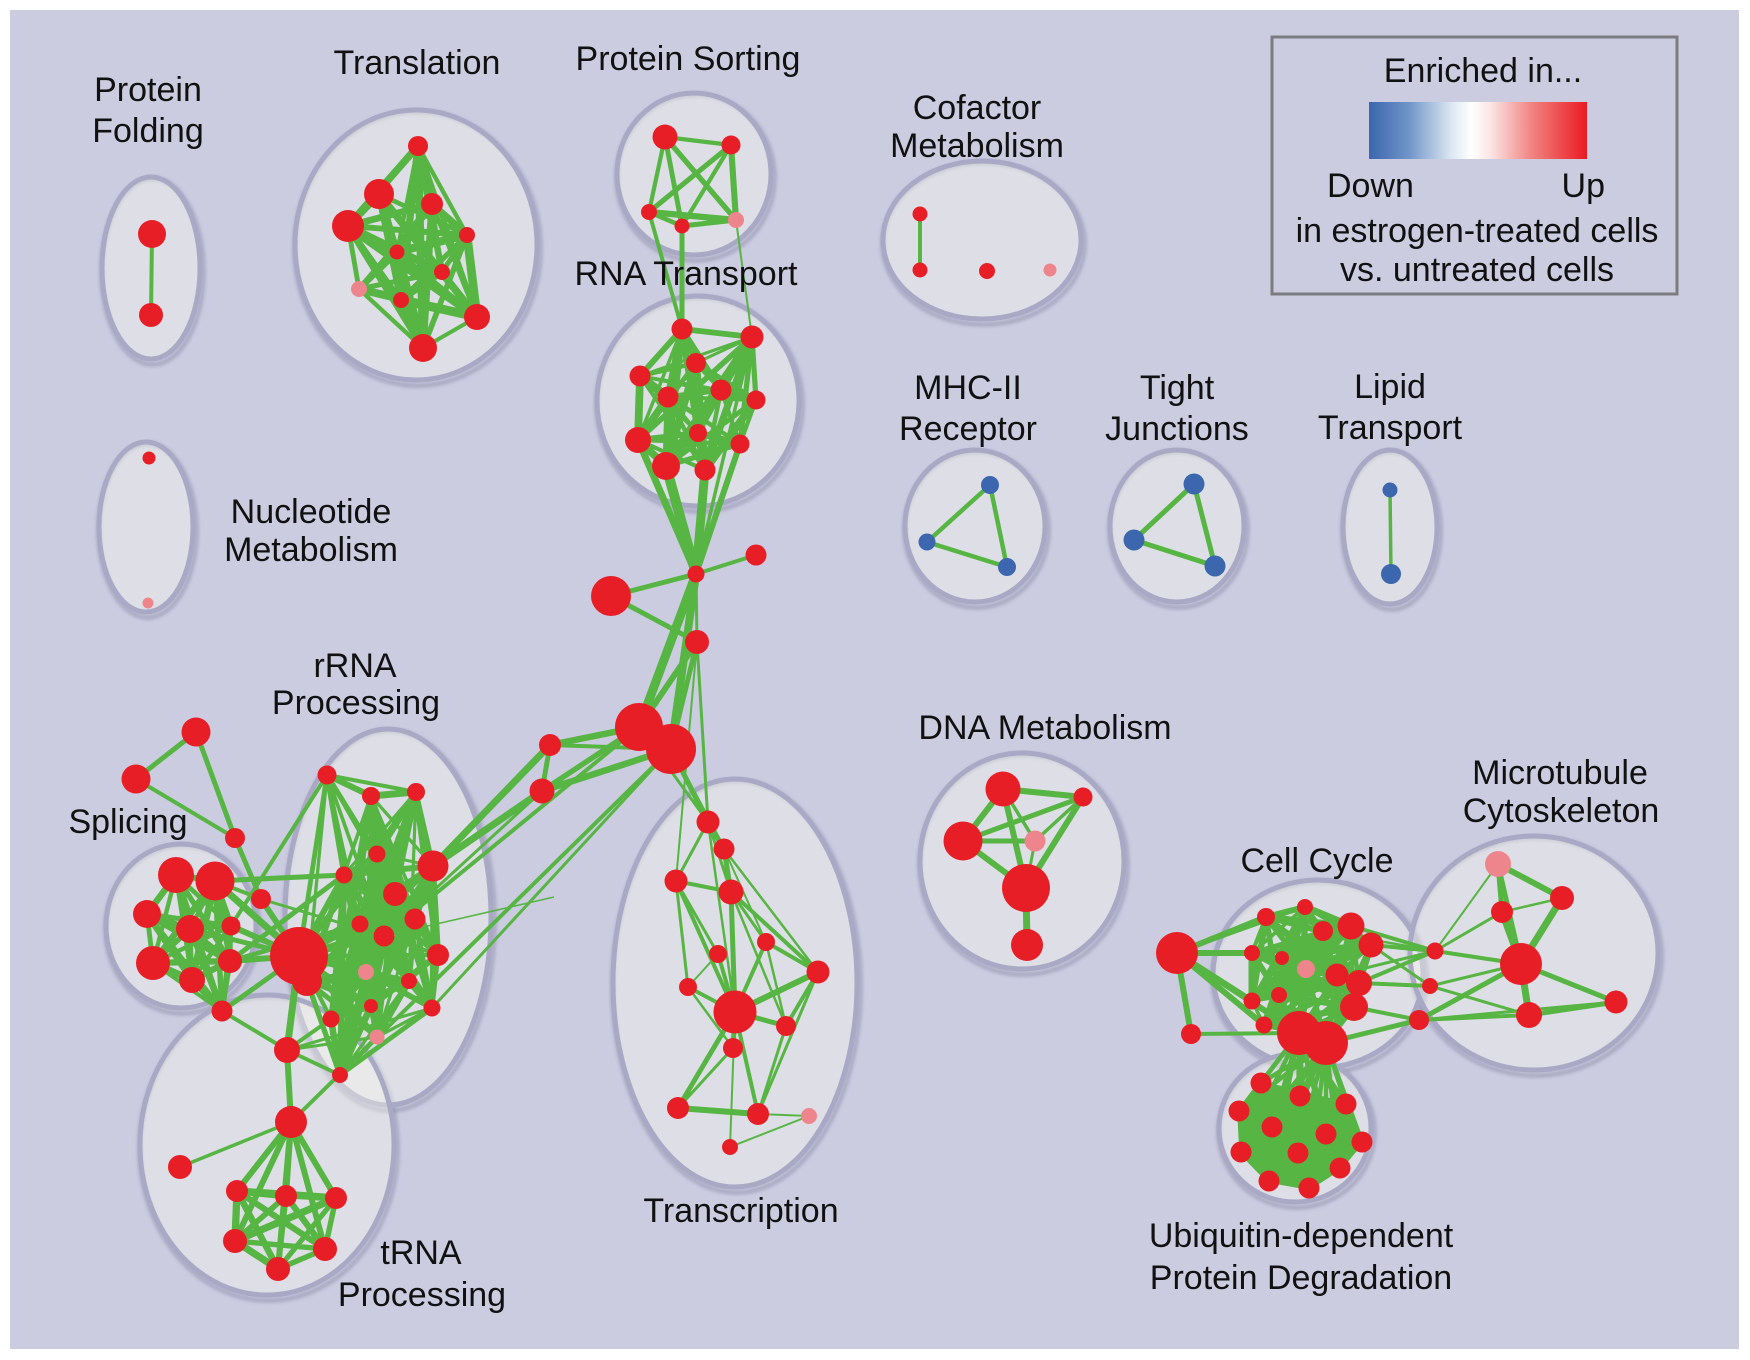 This screenshot has height=1360, width=1750. What do you see at coordinates (148, 90) in the screenshot?
I see `svg-text: Protein` at bounding box center [148, 90].